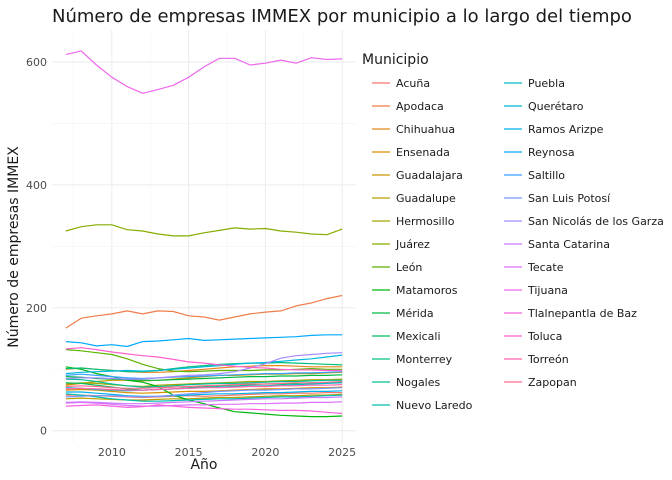 This screenshot has width=672, height=480. Describe the element at coordinates (545, 267) in the screenshot. I see `legend-label: Tecate` at that location.